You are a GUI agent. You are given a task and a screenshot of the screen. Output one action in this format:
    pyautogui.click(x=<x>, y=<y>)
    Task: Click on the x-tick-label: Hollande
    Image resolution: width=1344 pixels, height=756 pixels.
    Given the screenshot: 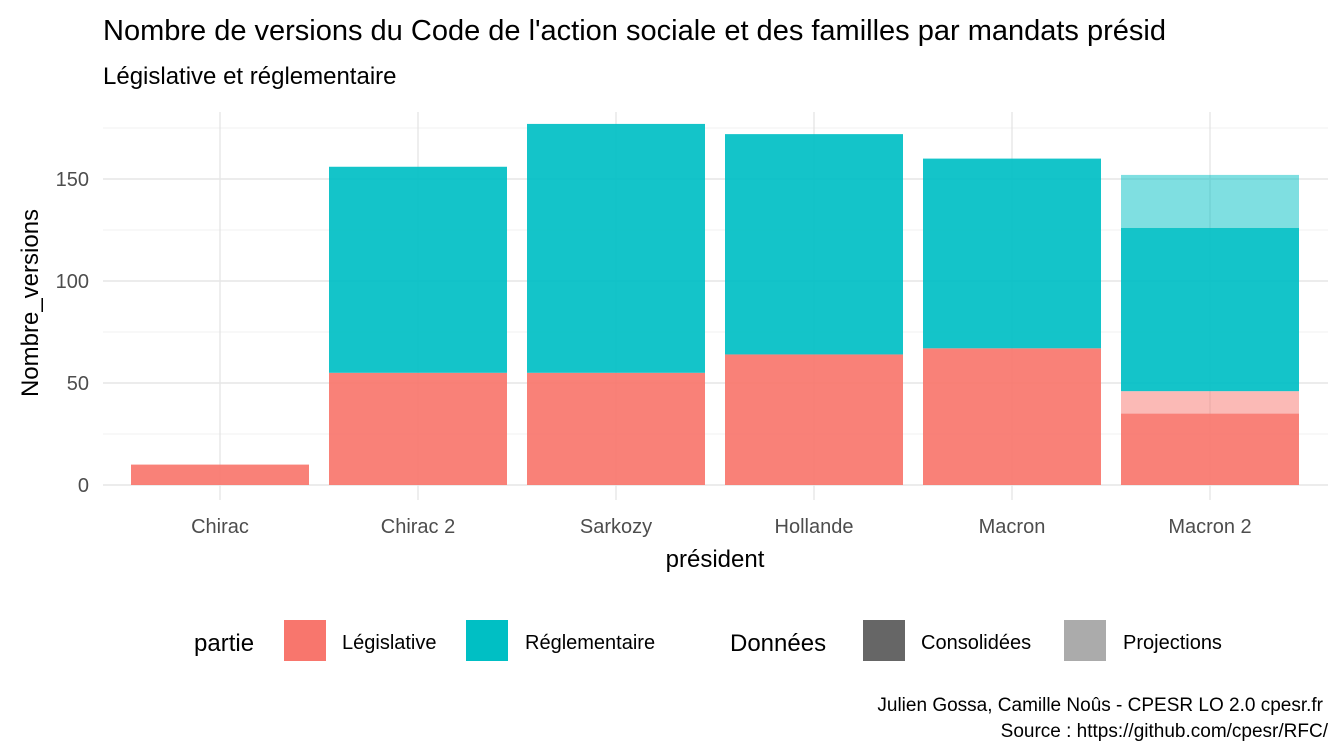 What is the action you would take?
    pyautogui.click(x=814, y=527)
    